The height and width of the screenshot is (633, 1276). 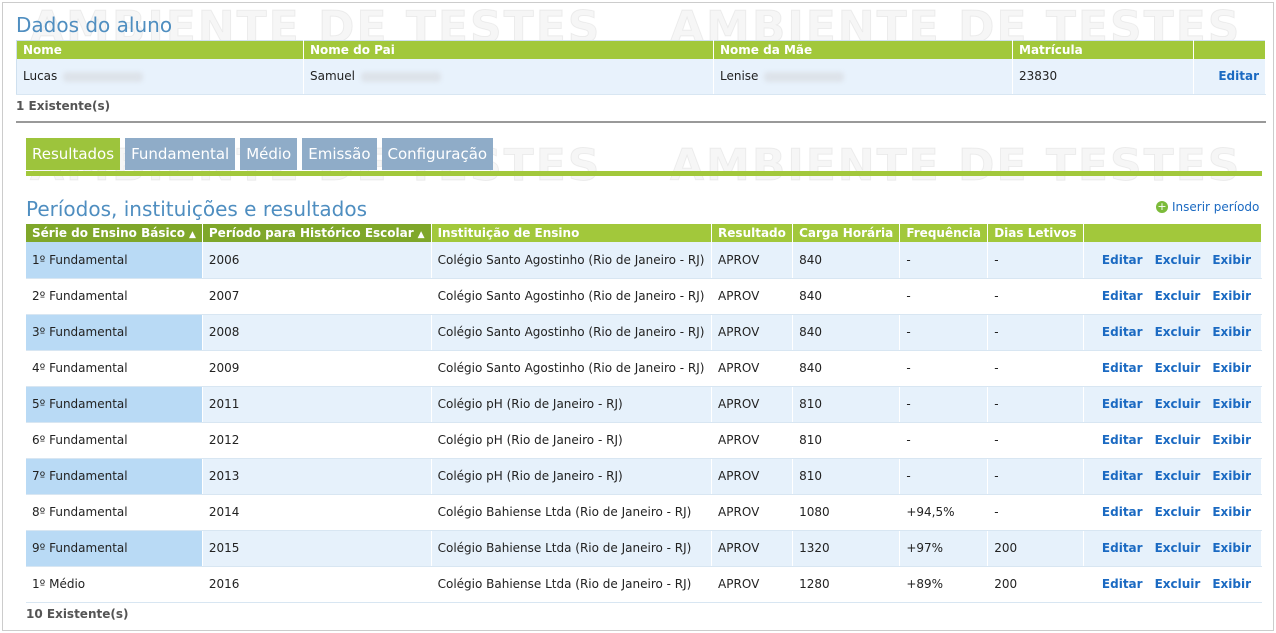 What do you see at coordinates (1229, 49) in the screenshot?
I see `column-header` at bounding box center [1229, 49].